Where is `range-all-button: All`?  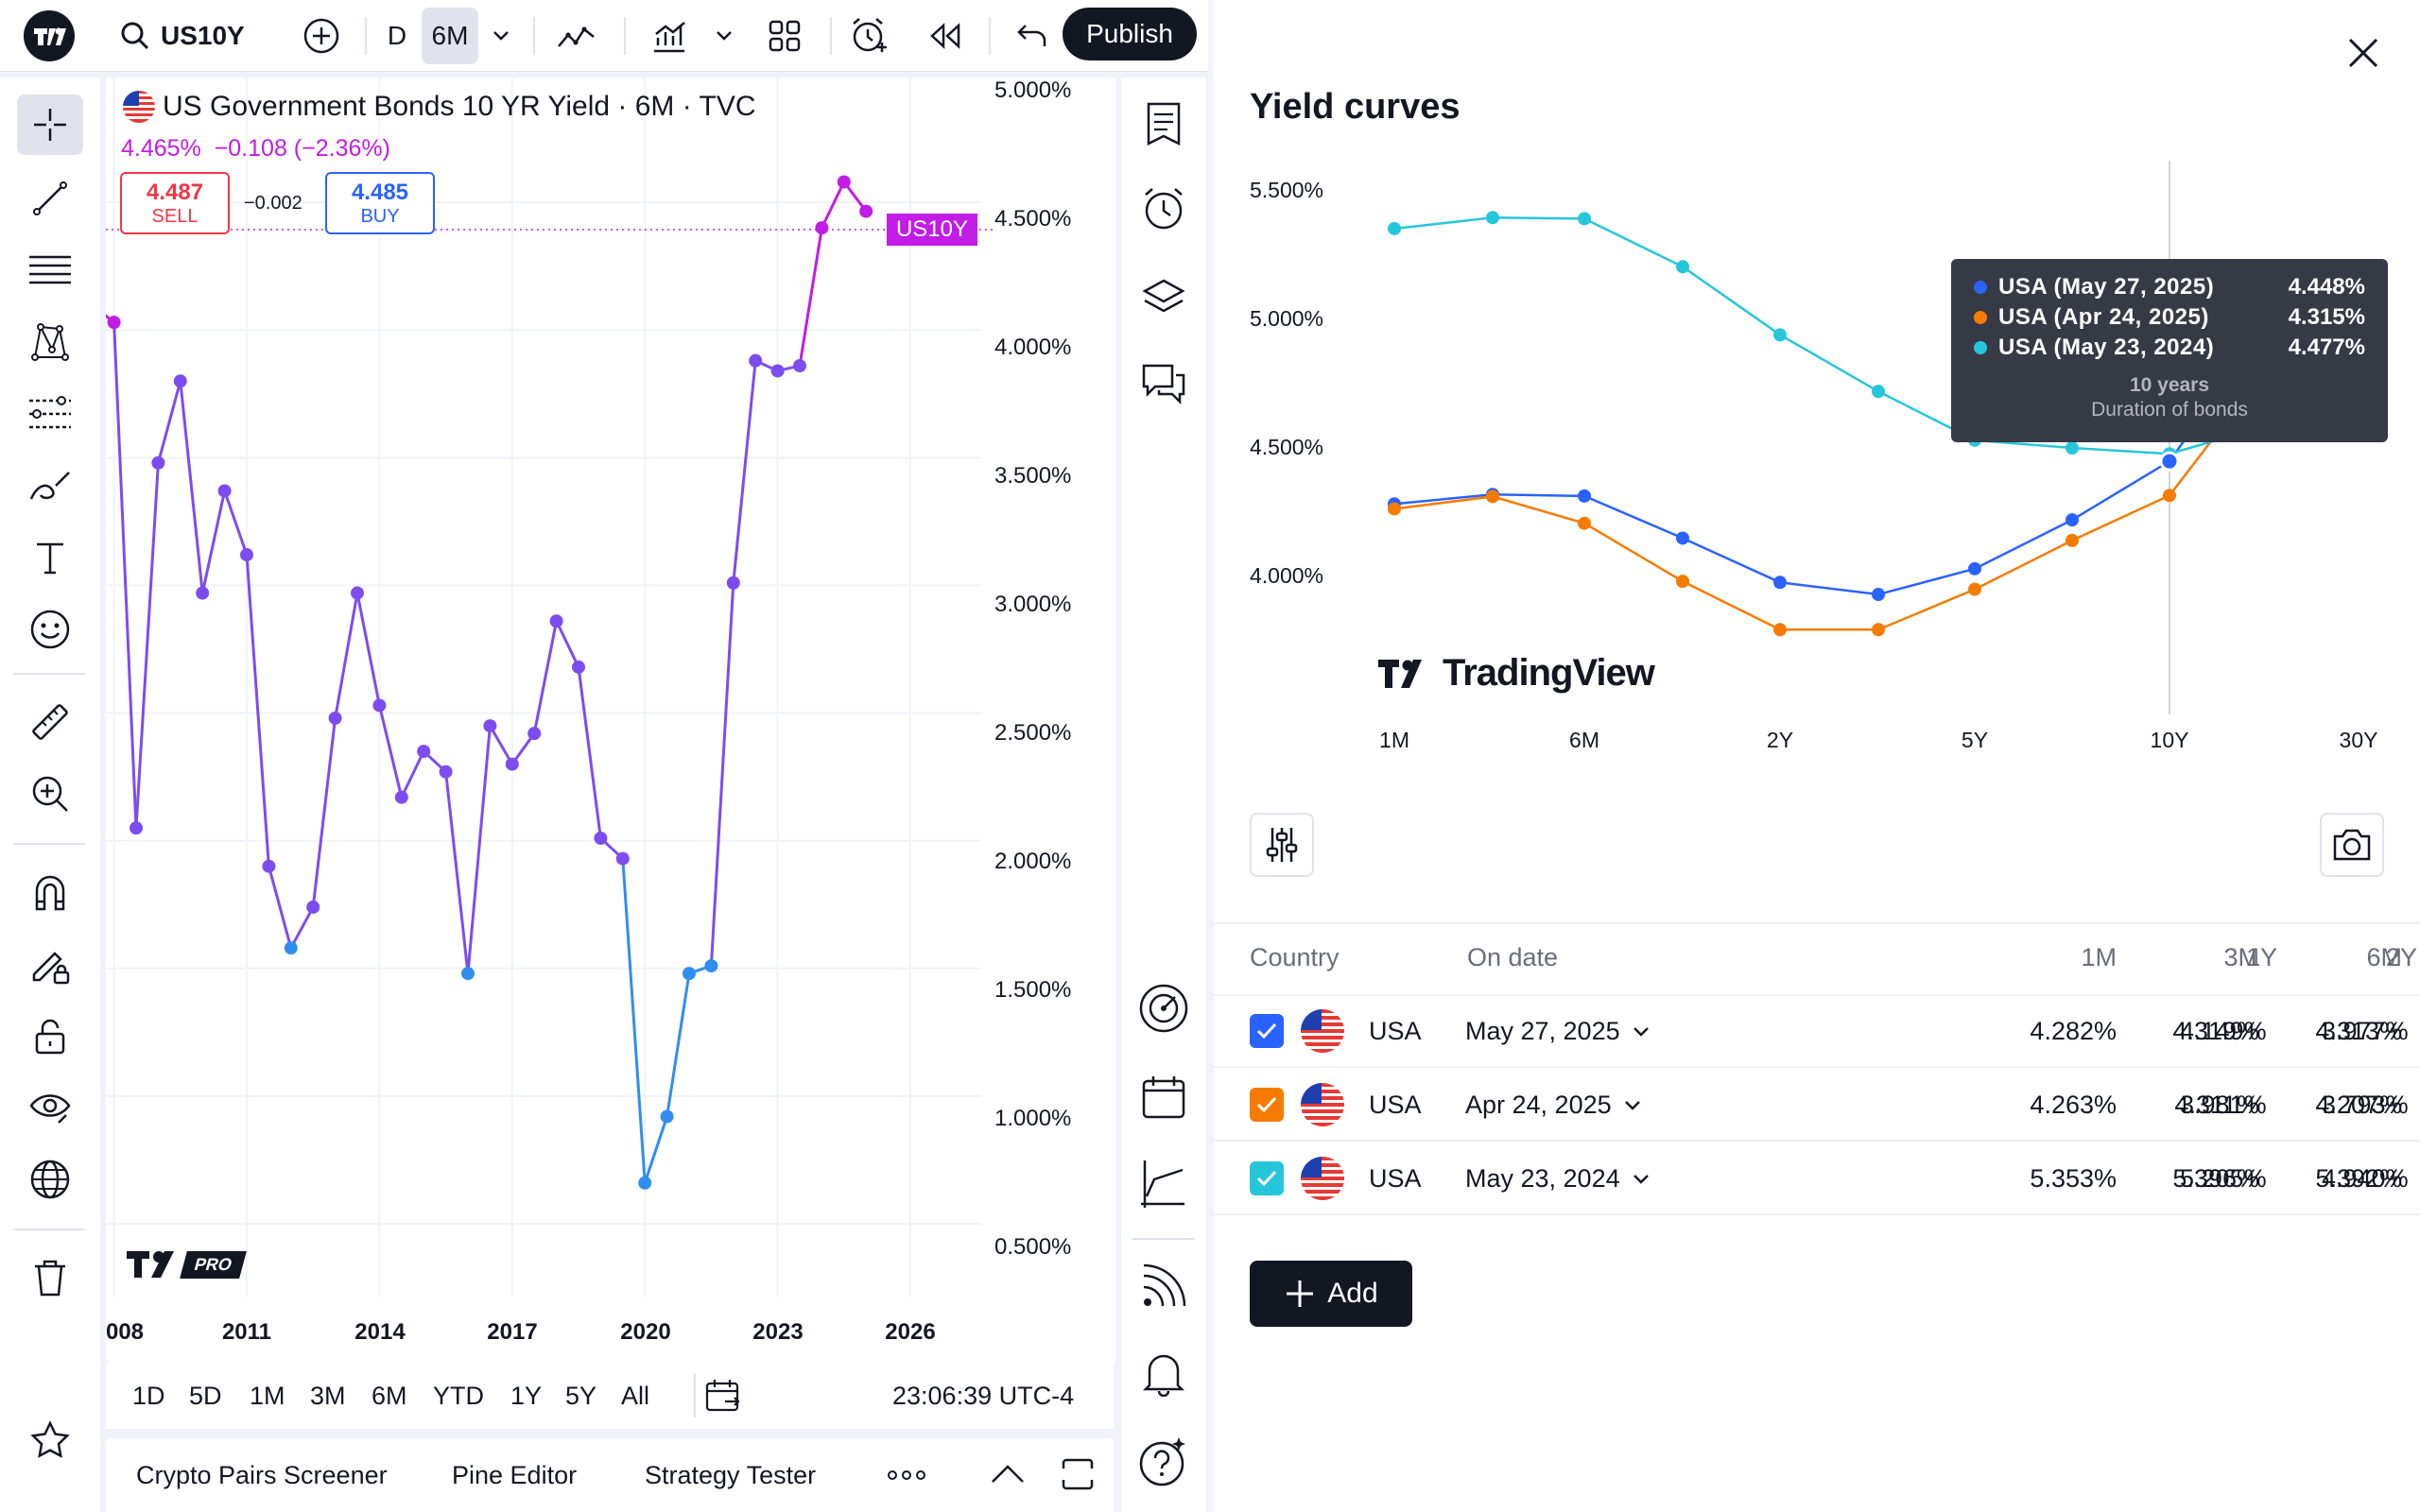 range-all-button: All is located at coordinates (635, 1396).